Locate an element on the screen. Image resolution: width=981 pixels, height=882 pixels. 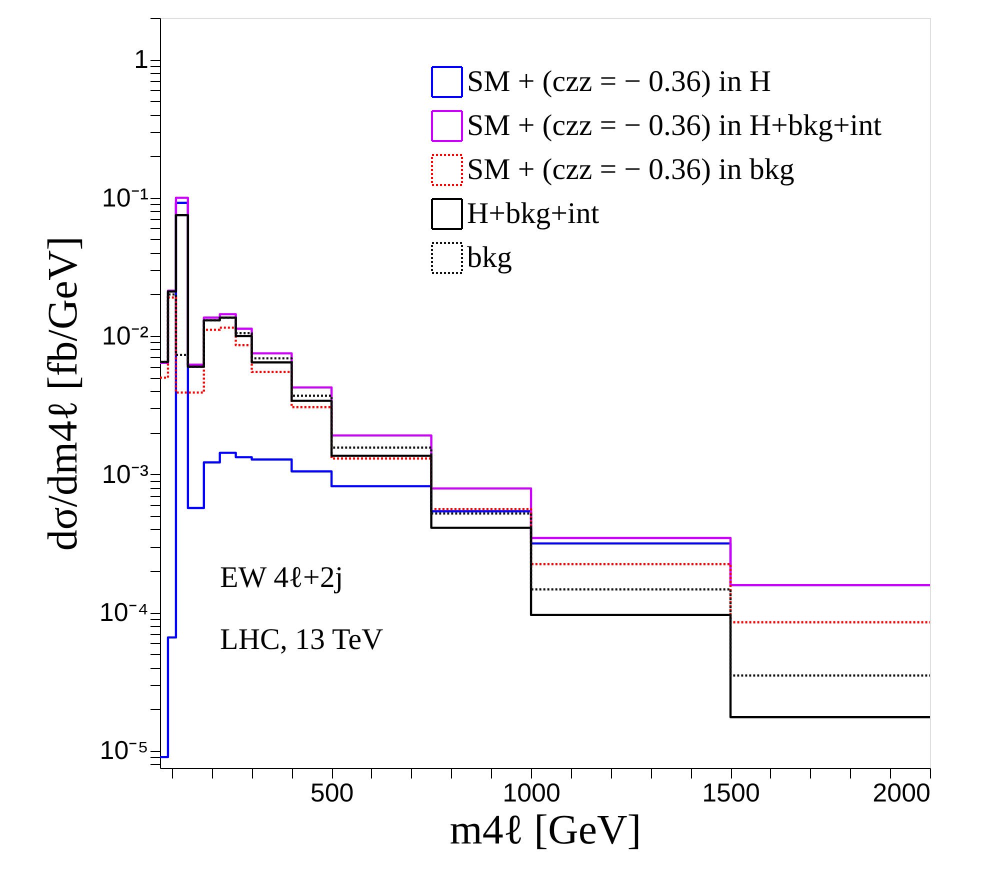
y-tick-label: 10⁻² is located at coordinates (125, 335).